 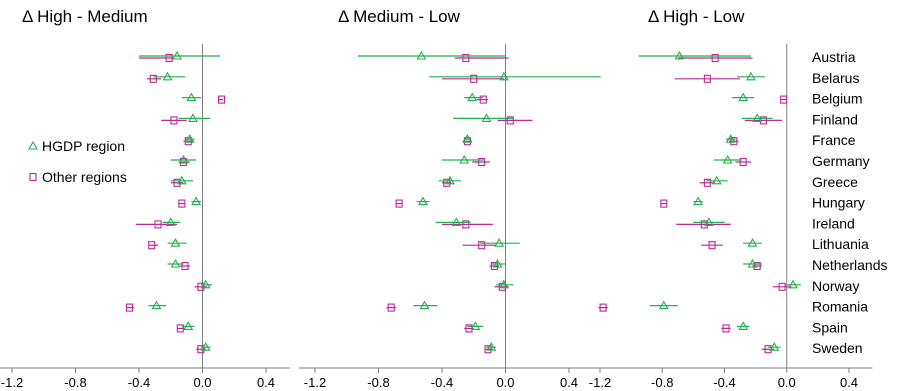 What do you see at coordinates (84, 177) in the screenshot?
I see `legend-other-label: Other regions` at bounding box center [84, 177].